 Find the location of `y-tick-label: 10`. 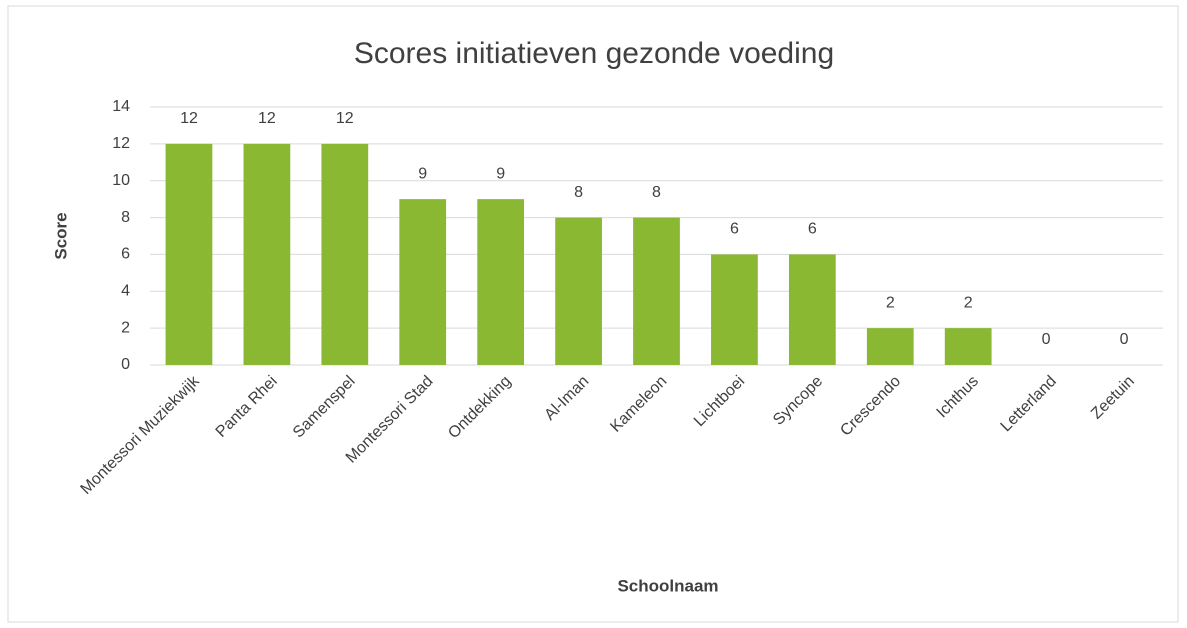

y-tick-label: 10 is located at coordinates (121, 180).